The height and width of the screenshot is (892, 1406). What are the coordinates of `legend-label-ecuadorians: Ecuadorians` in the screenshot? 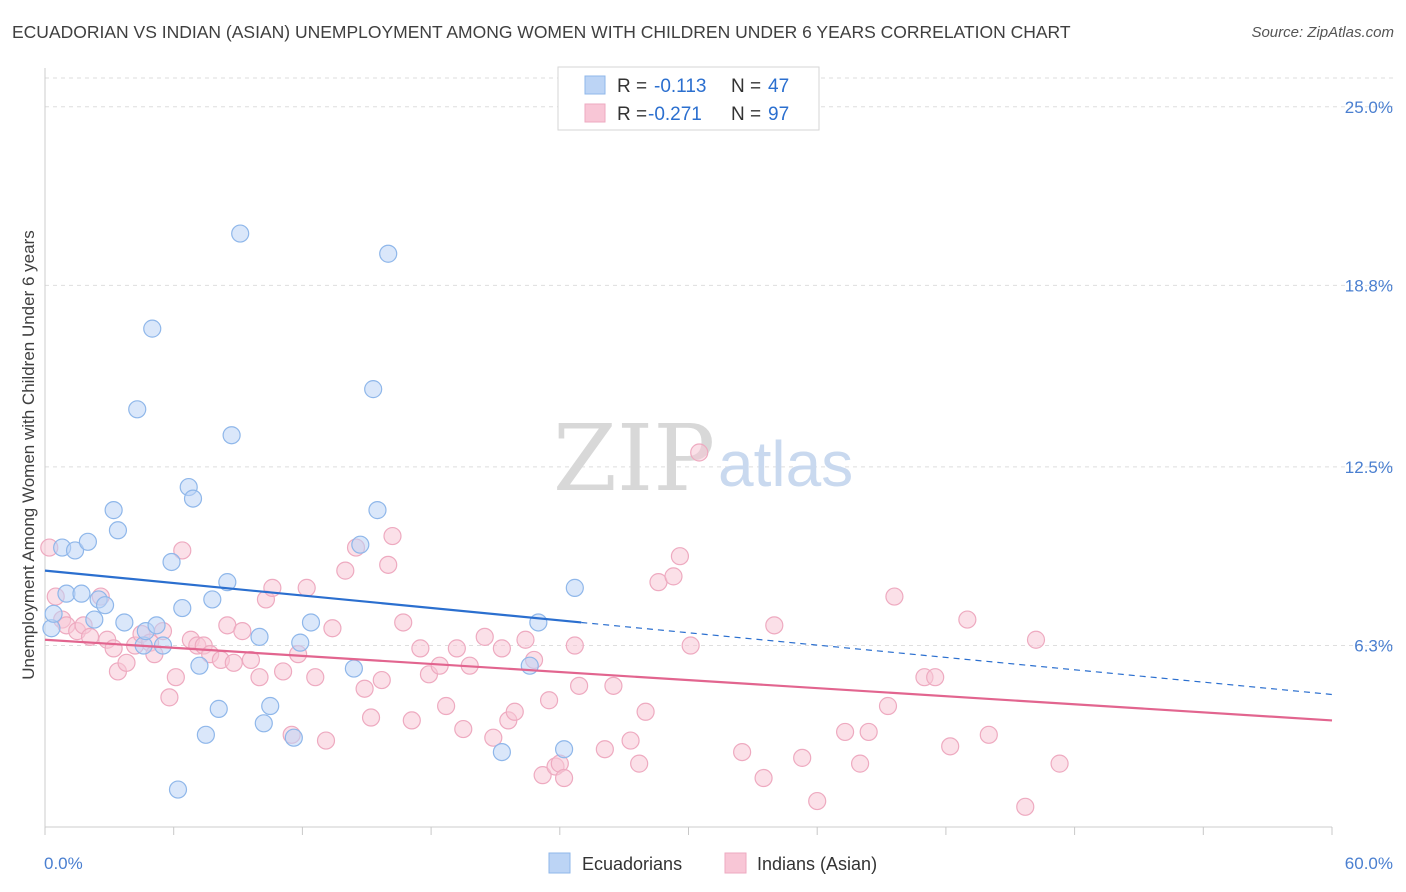 It's located at (632, 864).